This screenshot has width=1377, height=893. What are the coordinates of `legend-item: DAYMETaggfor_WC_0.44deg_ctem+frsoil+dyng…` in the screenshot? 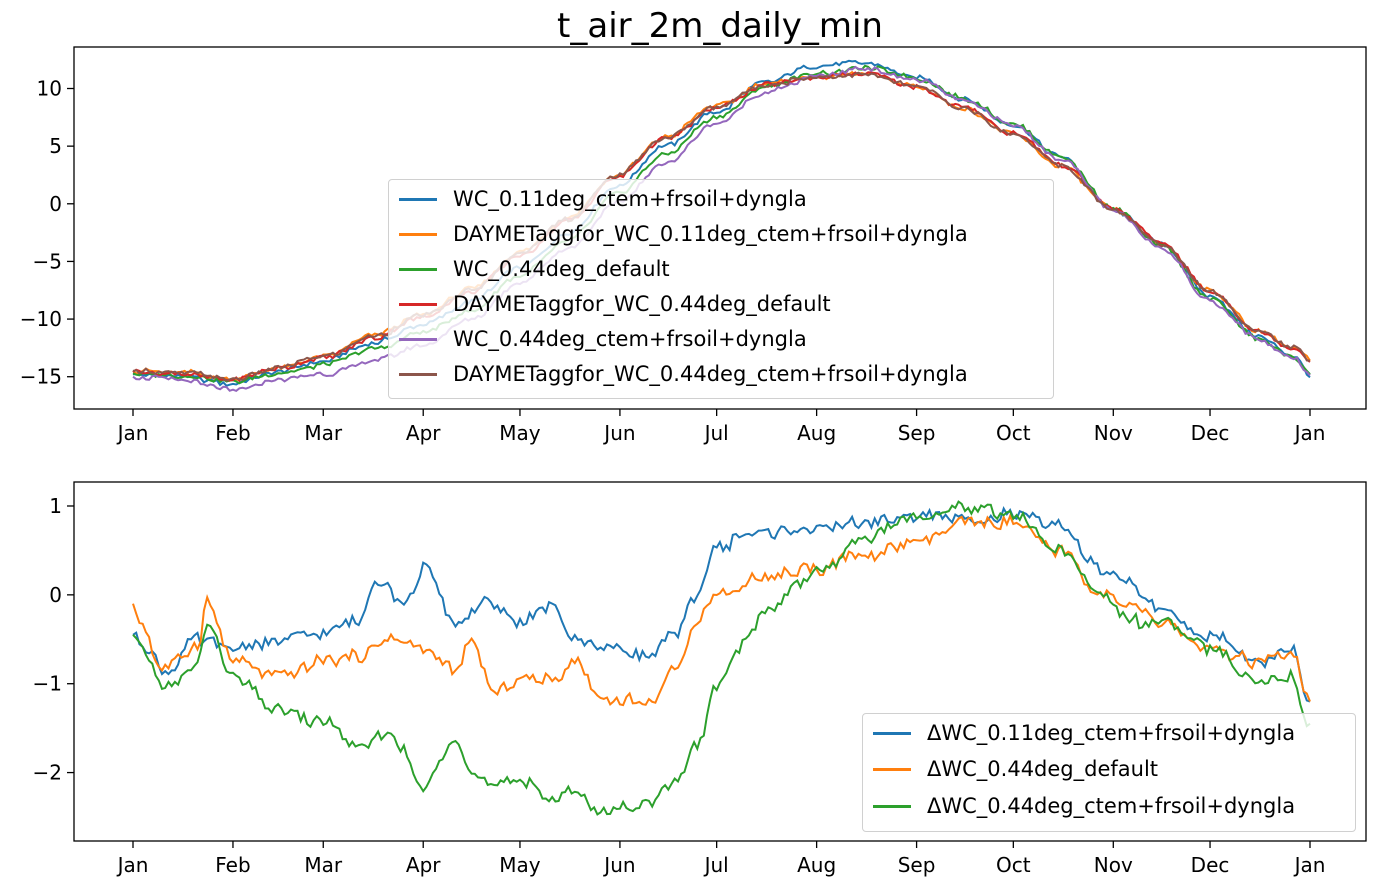 It's located at (721, 374).